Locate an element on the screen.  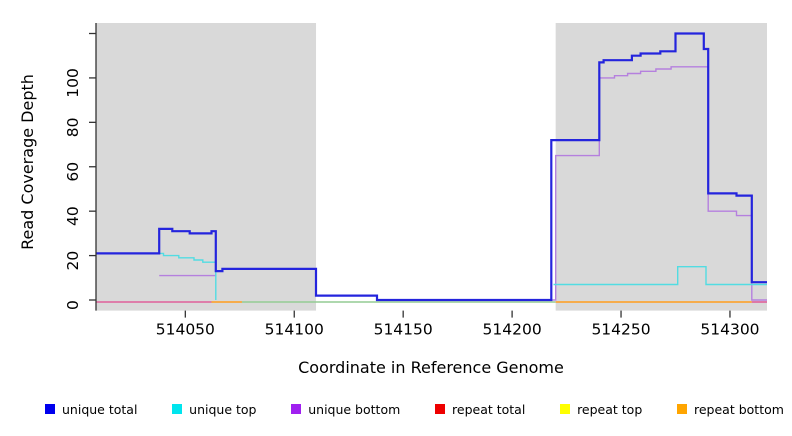
legend-item-repeat-bottom: repeat bottom is located at coordinates (730, 409).